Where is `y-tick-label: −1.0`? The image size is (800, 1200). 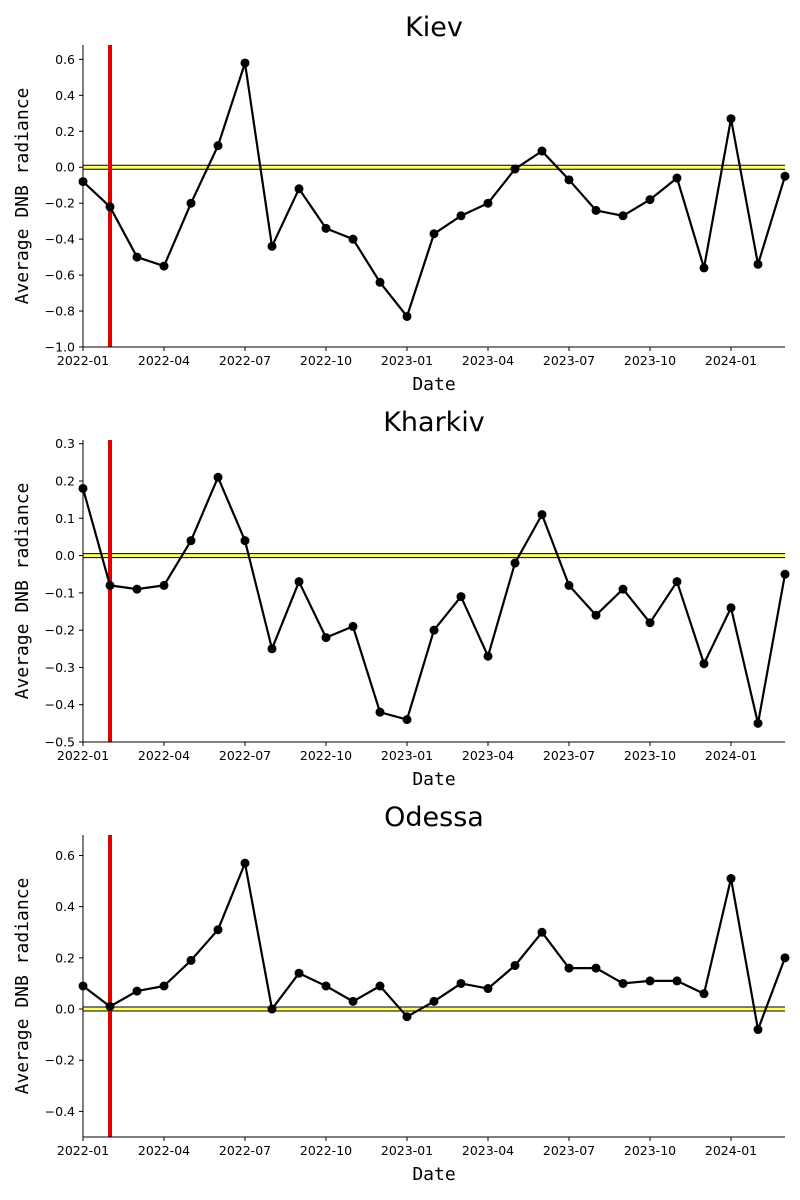 y-tick-label: −1.0 is located at coordinates (60, 347).